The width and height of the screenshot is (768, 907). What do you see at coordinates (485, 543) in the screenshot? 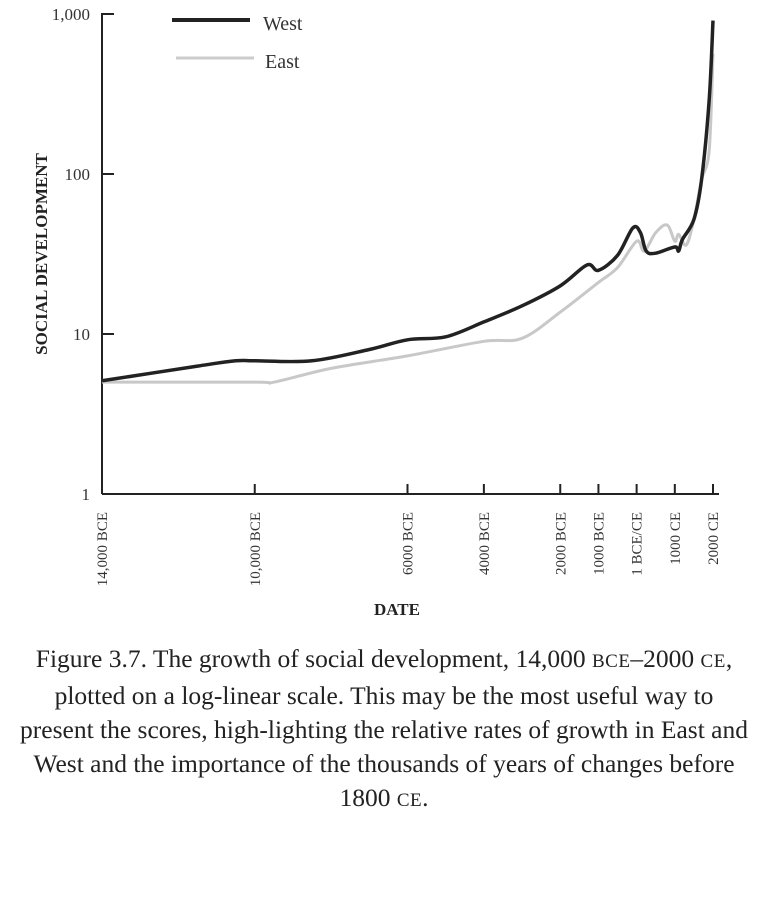
I see `x-tick-label: 4000 BCE` at bounding box center [485, 543].